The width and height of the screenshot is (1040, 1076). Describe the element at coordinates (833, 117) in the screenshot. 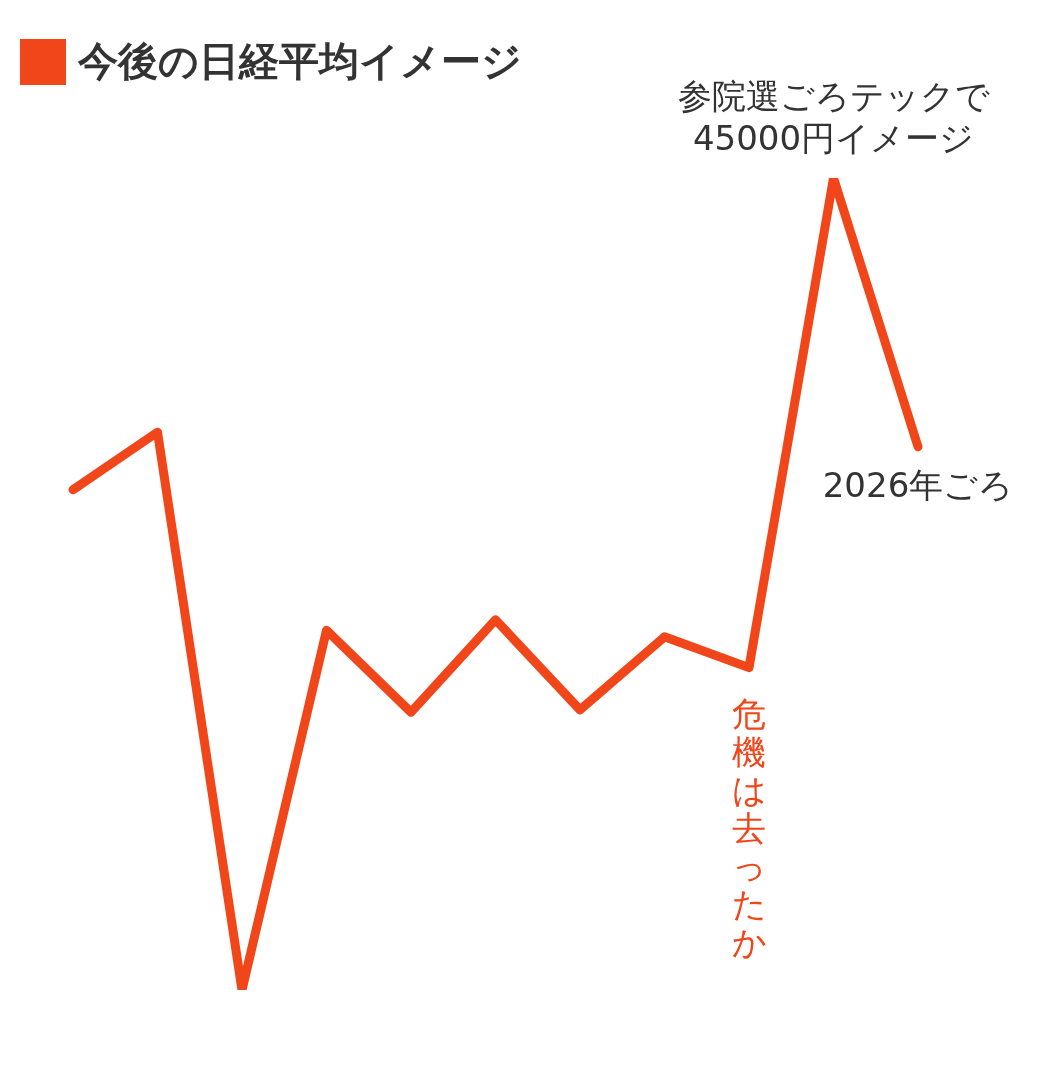

I see `annotation: 参院選ごろテックで 45000円イメージ` at that location.